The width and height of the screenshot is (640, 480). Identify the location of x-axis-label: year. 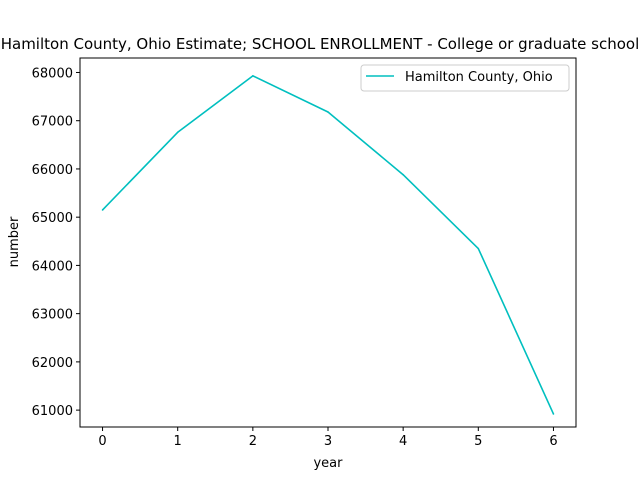
(328, 463).